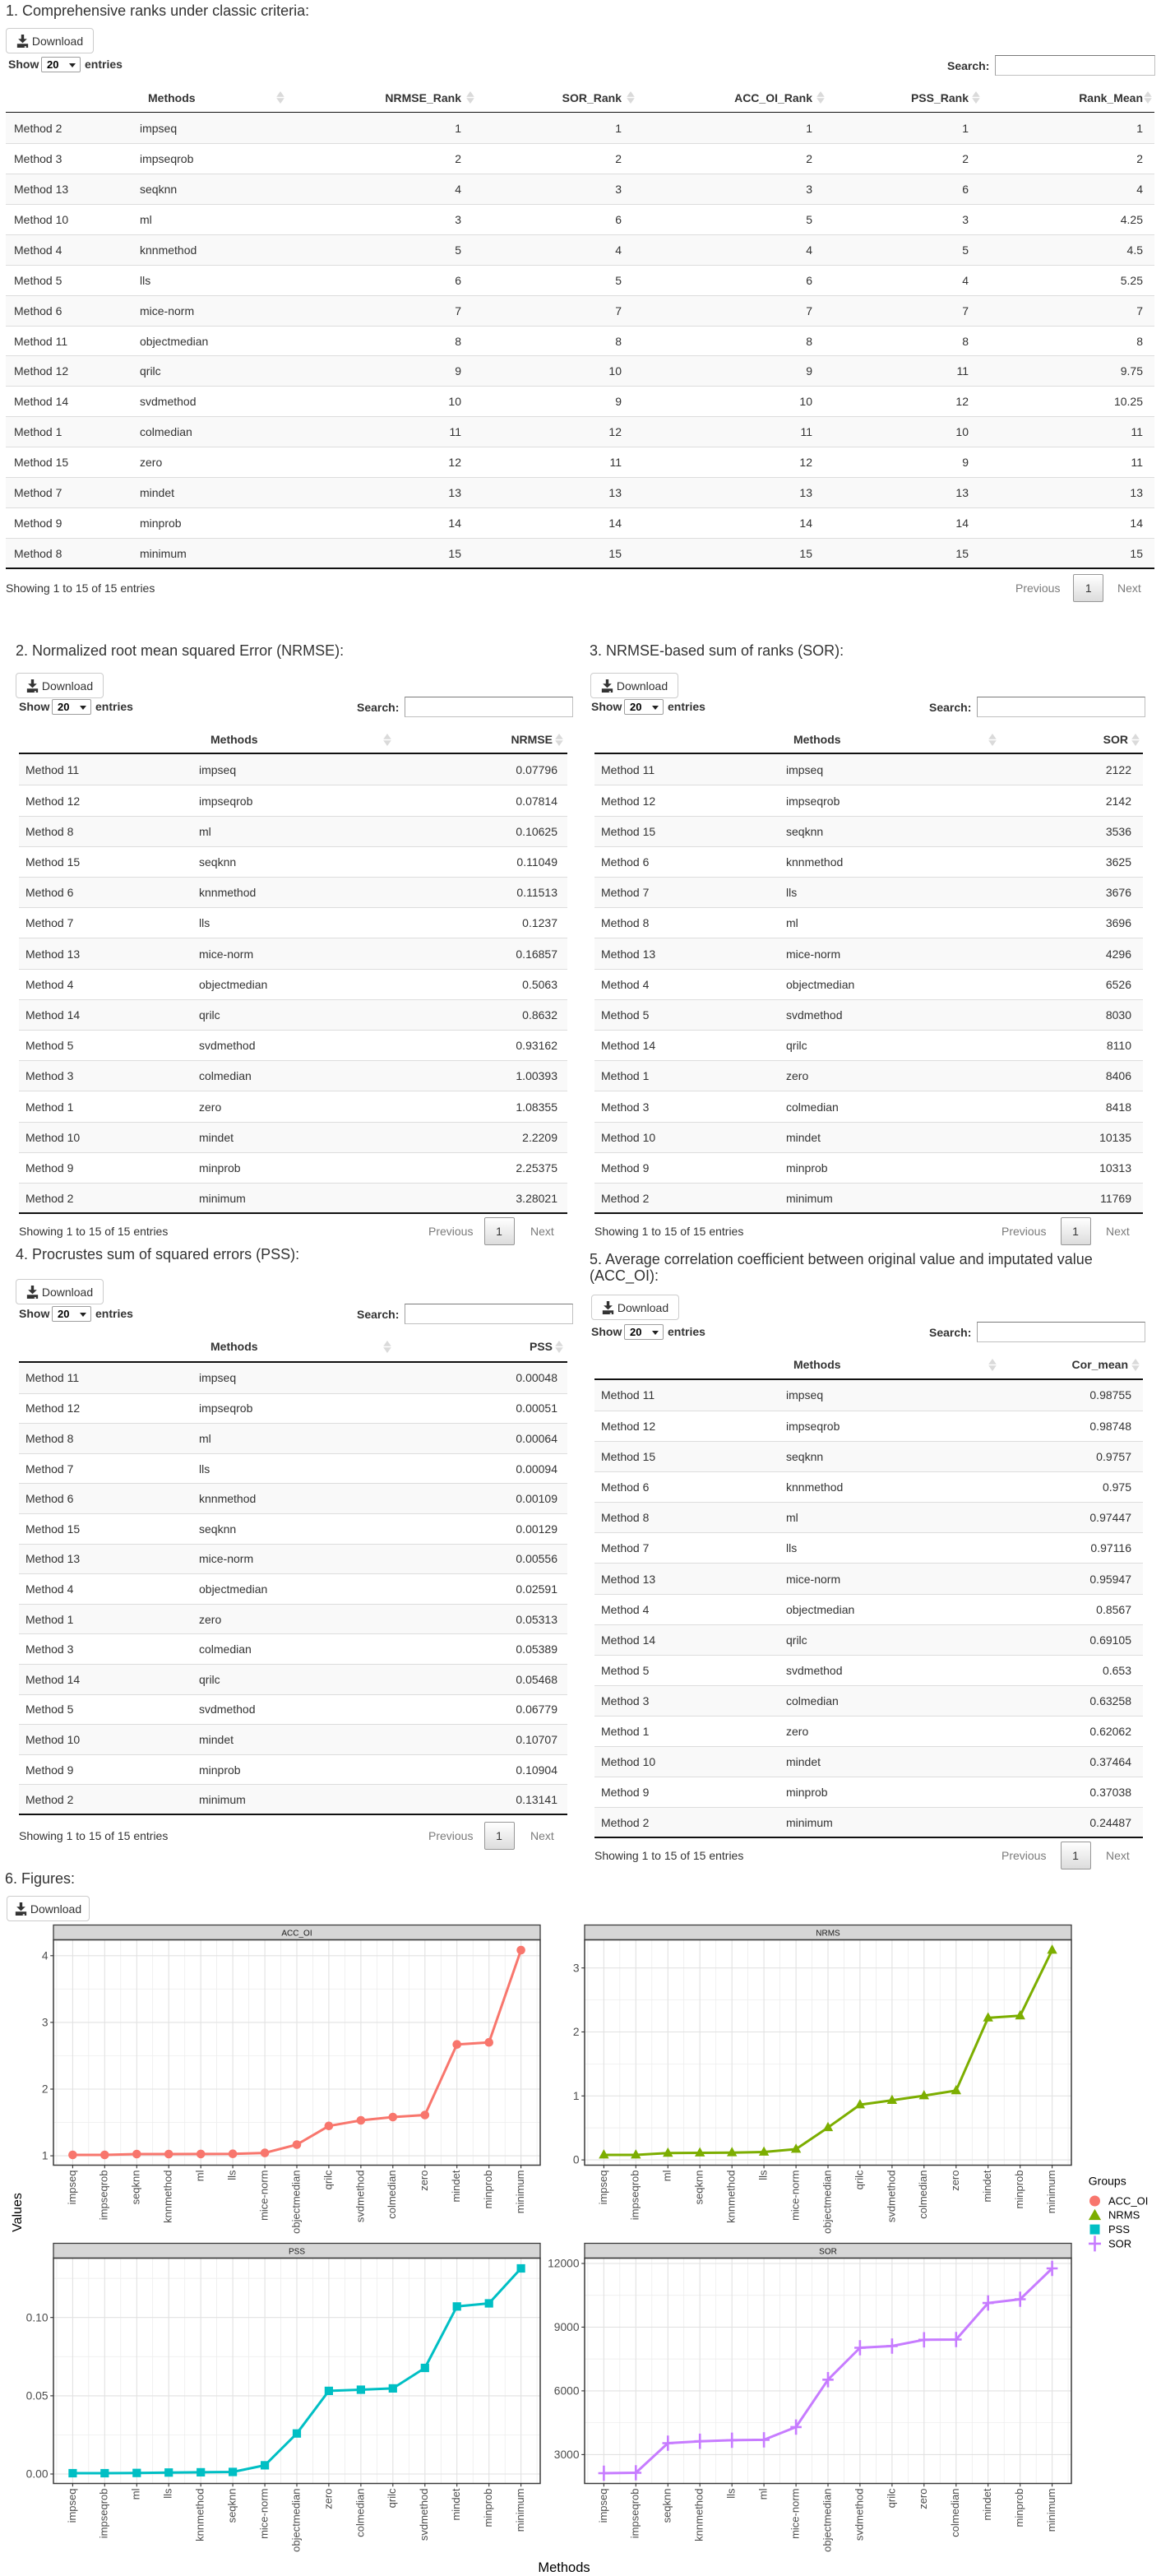 Image resolution: width=1161 pixels, height=2576 pixels. What do you see at coordinates (567, 2392) in the screenshot?
I see `svg-text: 6000` at bounding box center [567, 2392].